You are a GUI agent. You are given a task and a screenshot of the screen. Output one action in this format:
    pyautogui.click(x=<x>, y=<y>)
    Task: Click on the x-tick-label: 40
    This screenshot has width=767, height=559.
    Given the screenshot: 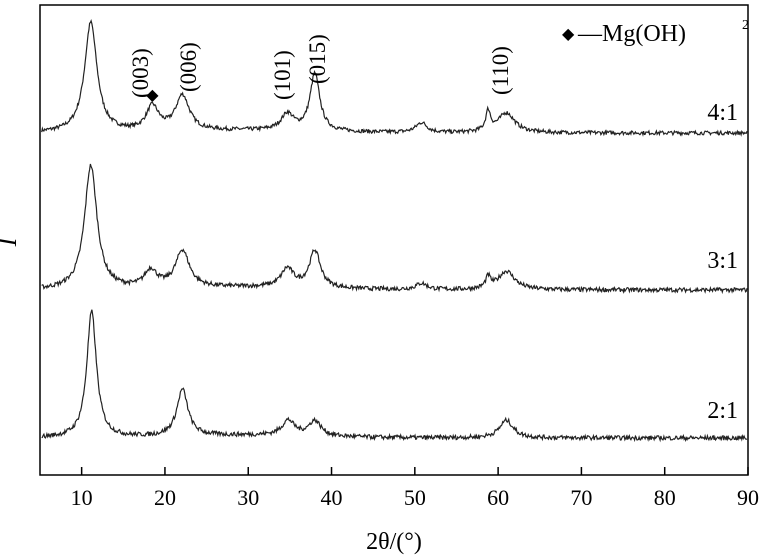 What is the action you would take?
    pyautogui.click(x=332, y=497)
    